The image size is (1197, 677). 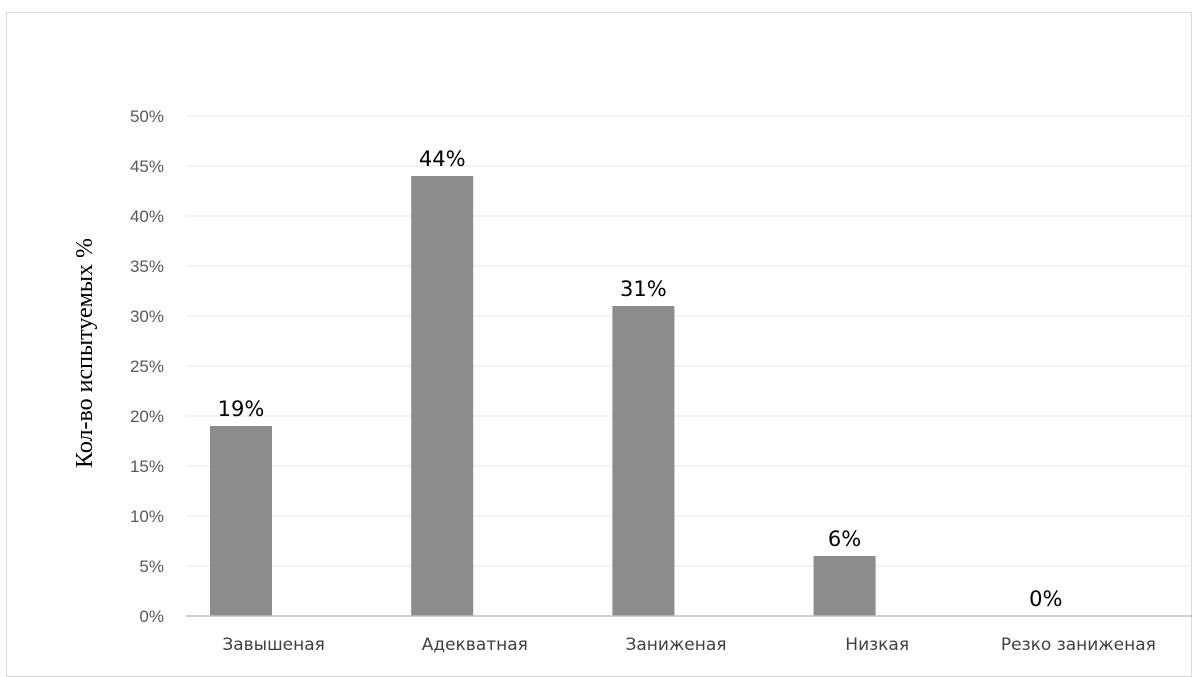 What do you see at coordinates (151, 616) in the screenshot?
I see `y-tick-label: 0%` at bounding box center [151, 616].